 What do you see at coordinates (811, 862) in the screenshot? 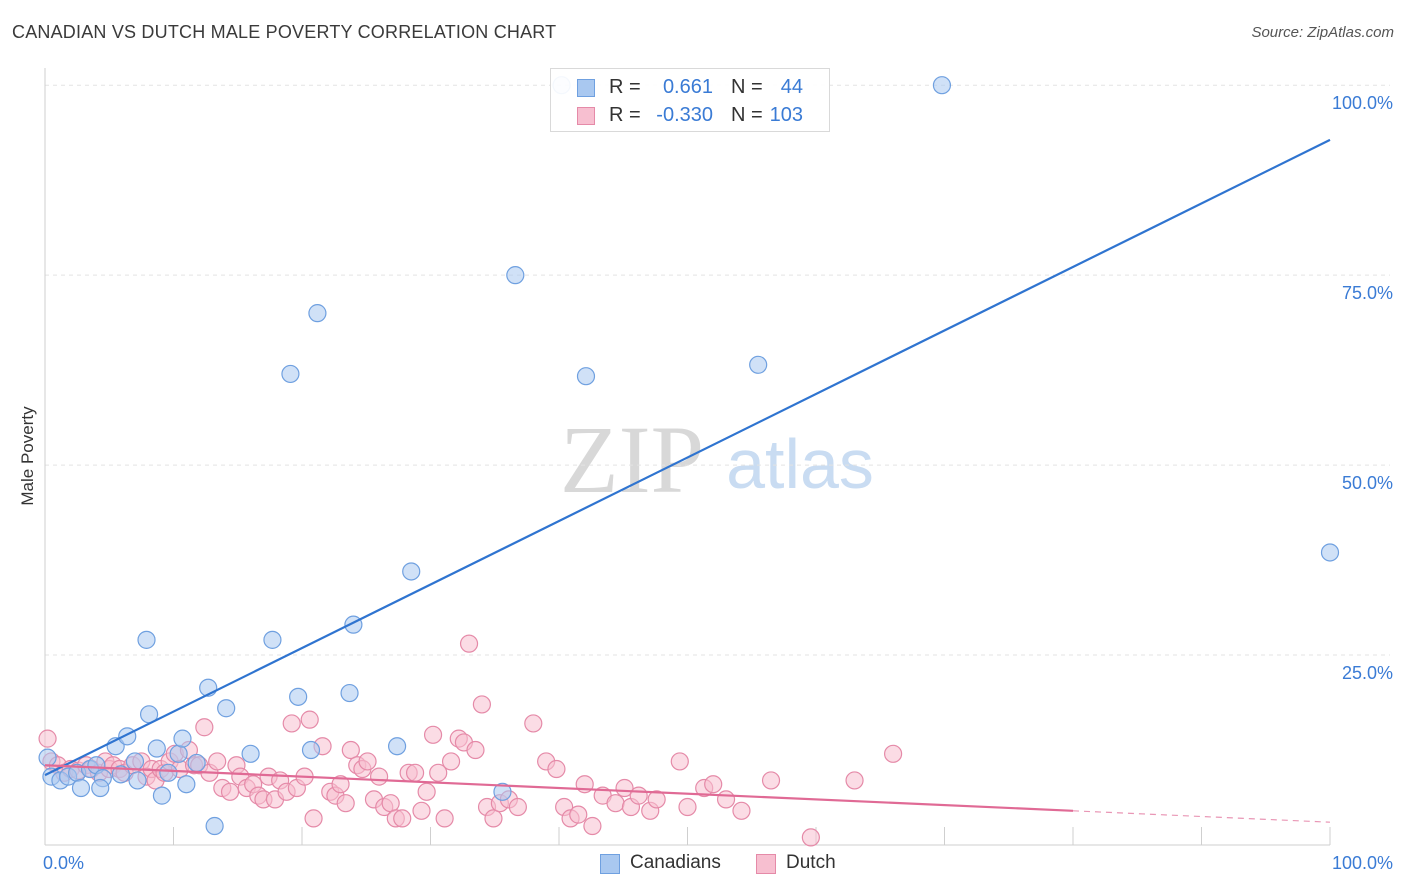
I see `legend-label-dutch: Dutch` at bounding box center [811, 862].